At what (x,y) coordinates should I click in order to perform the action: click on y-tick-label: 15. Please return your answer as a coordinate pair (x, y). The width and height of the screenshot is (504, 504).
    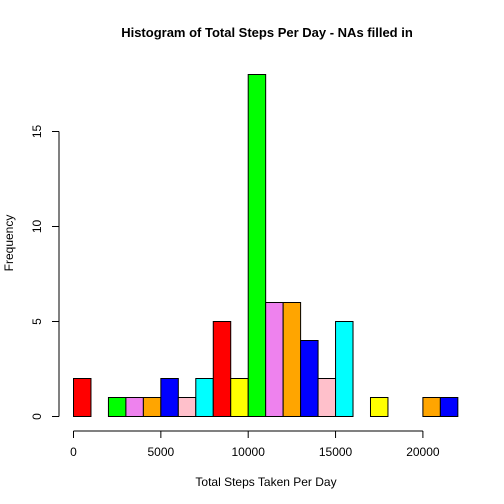
    Looking at the image, I should click on (37, 132).